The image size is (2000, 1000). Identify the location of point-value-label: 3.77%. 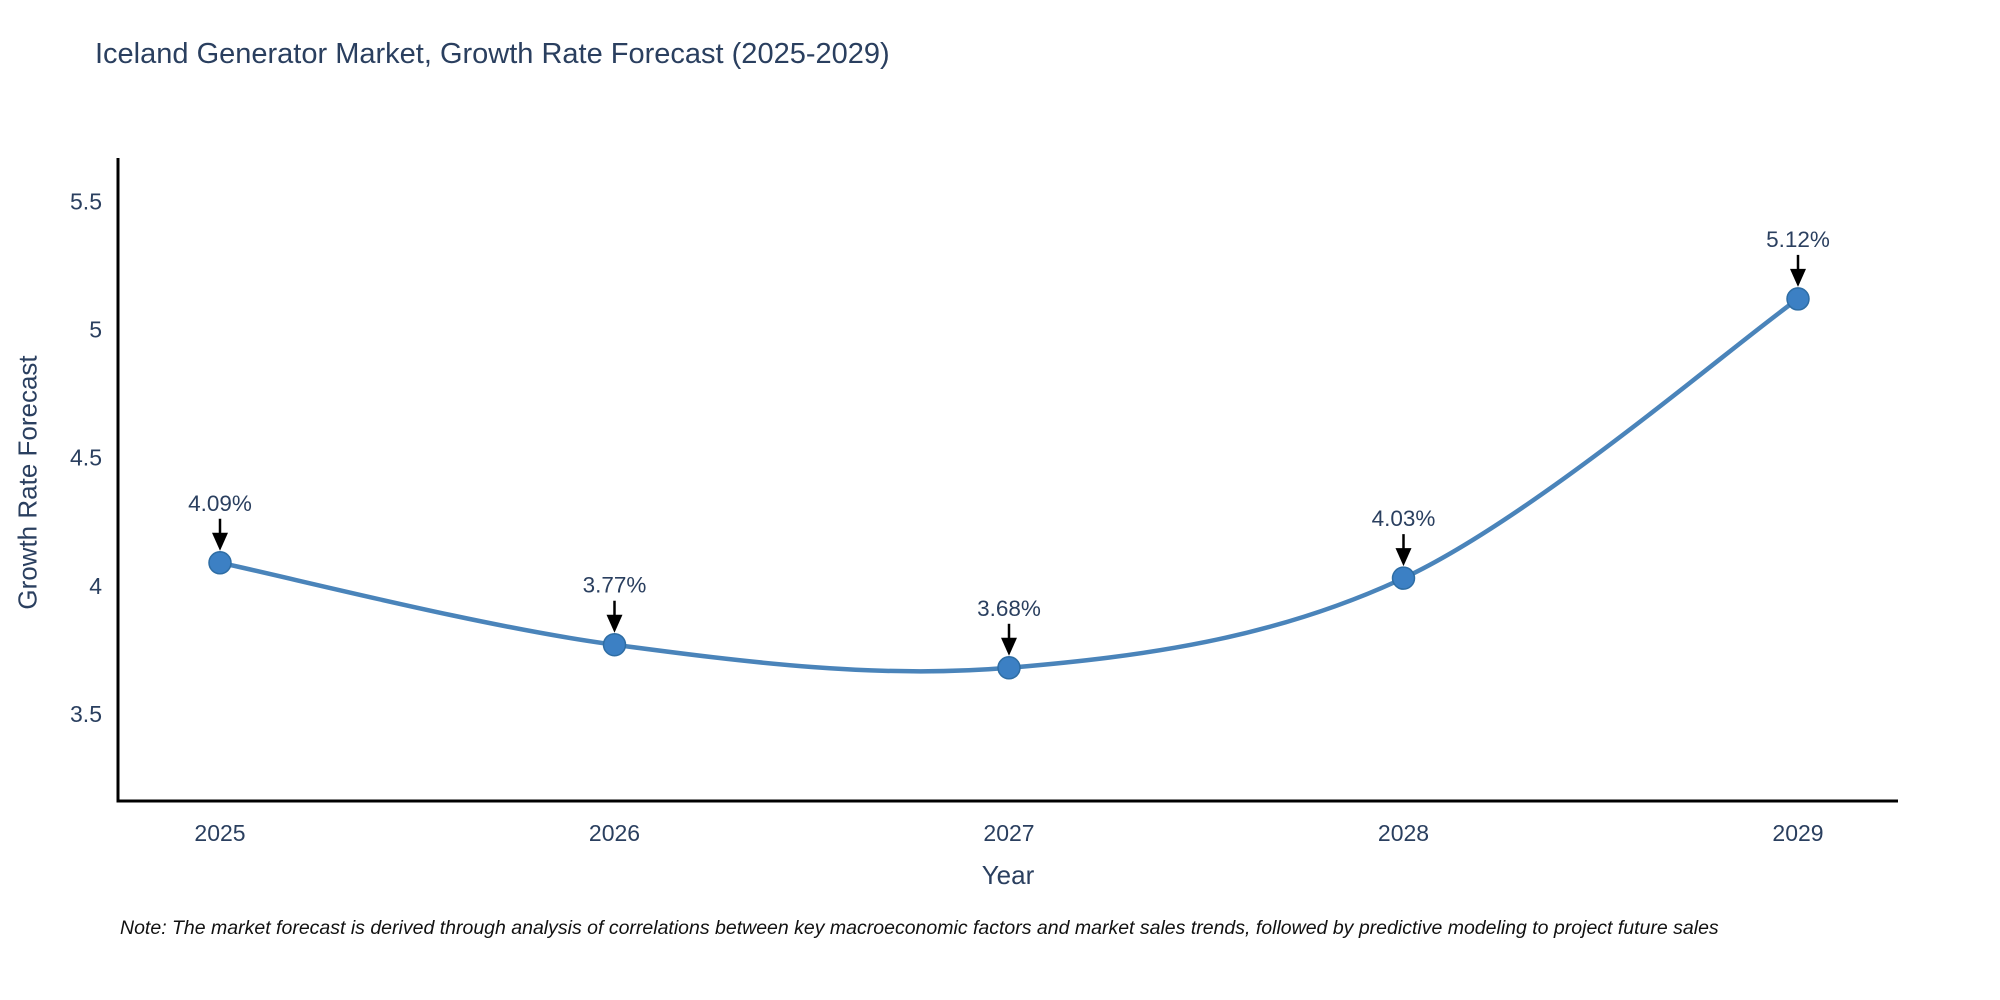
(615, 585).